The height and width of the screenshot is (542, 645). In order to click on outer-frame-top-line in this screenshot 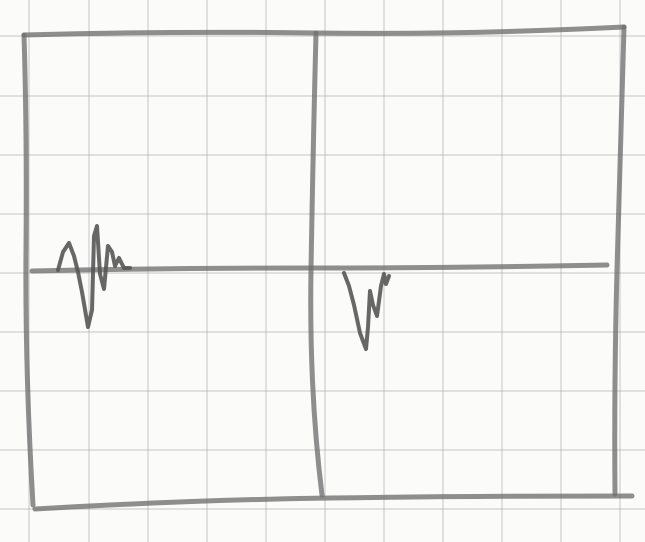, I will do `click(324, 31)`.